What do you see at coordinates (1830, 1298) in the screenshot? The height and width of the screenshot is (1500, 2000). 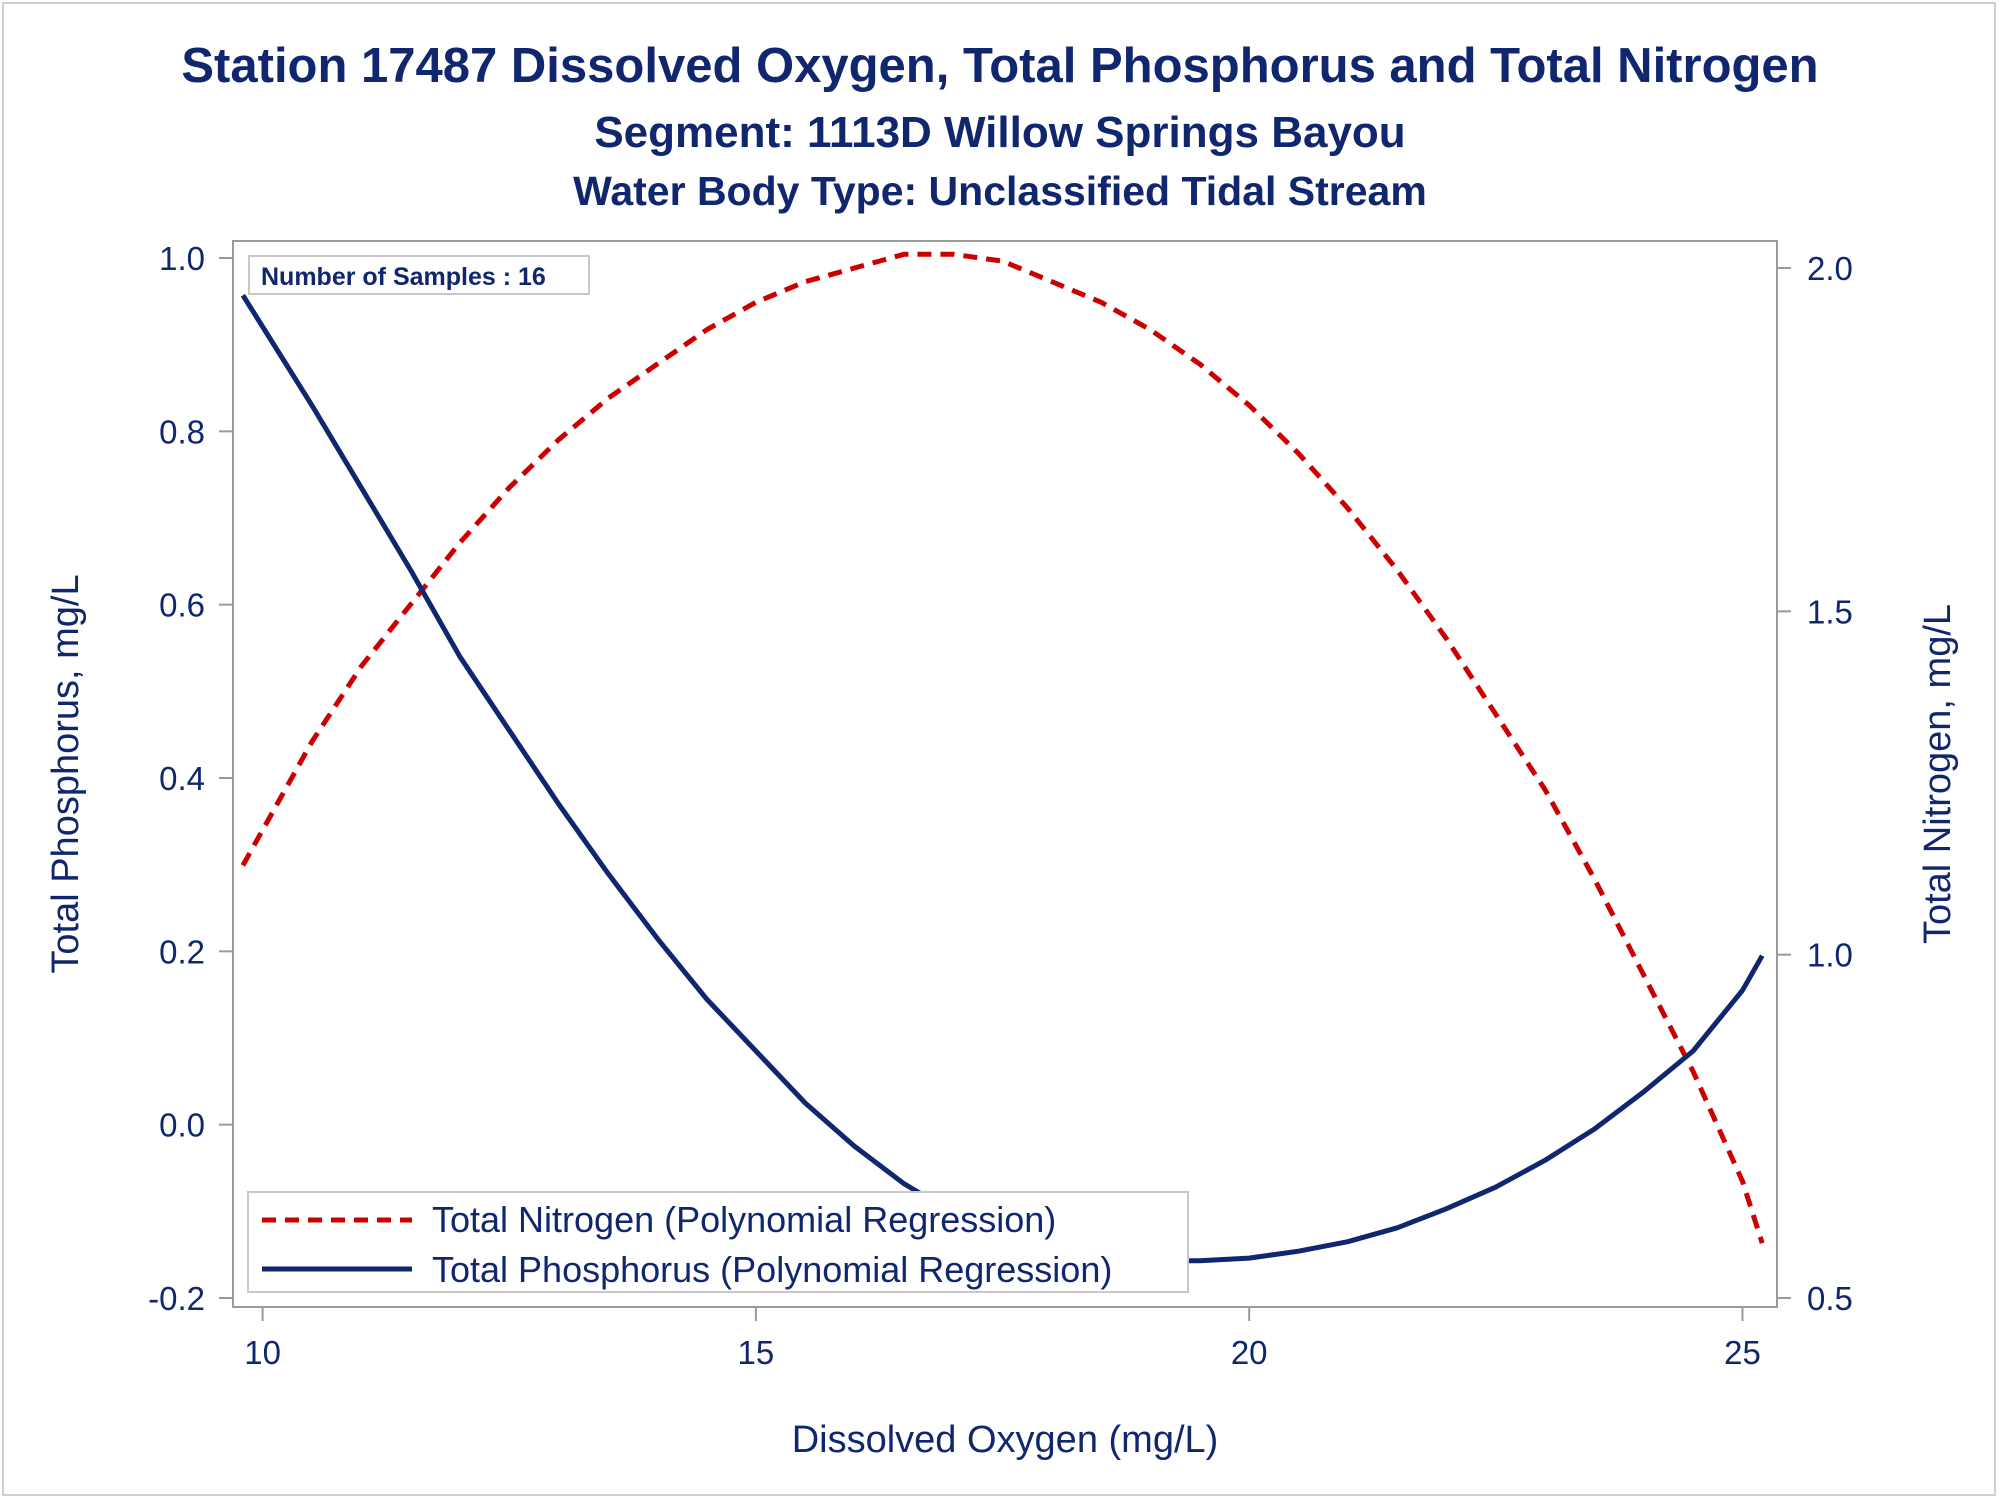 I see `y2-tick-label: 0.5` at bounding box center [1830, 1298].